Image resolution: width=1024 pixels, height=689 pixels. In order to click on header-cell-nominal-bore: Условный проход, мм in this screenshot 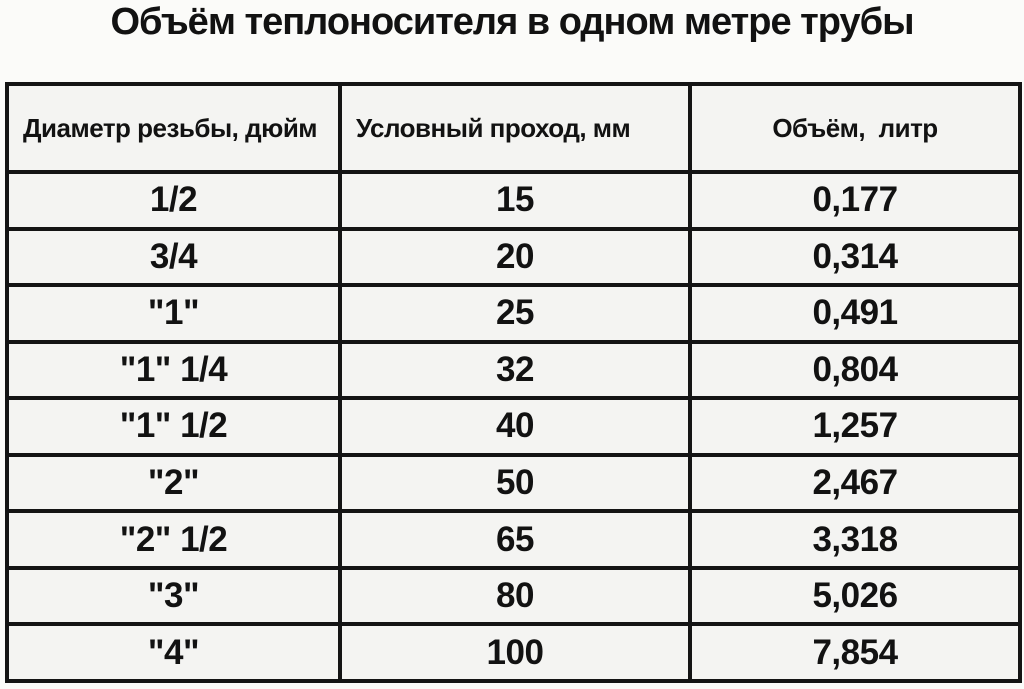, I will do `click(515, 128)`.